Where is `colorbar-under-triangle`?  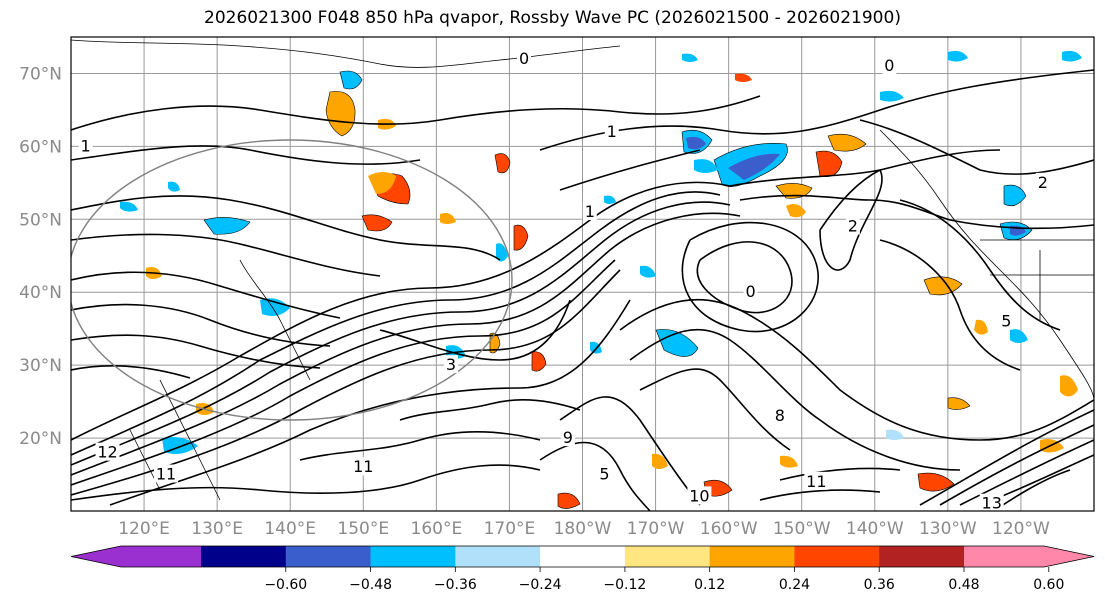 colorbar-under-triangle is located at coordinates (96, 556).